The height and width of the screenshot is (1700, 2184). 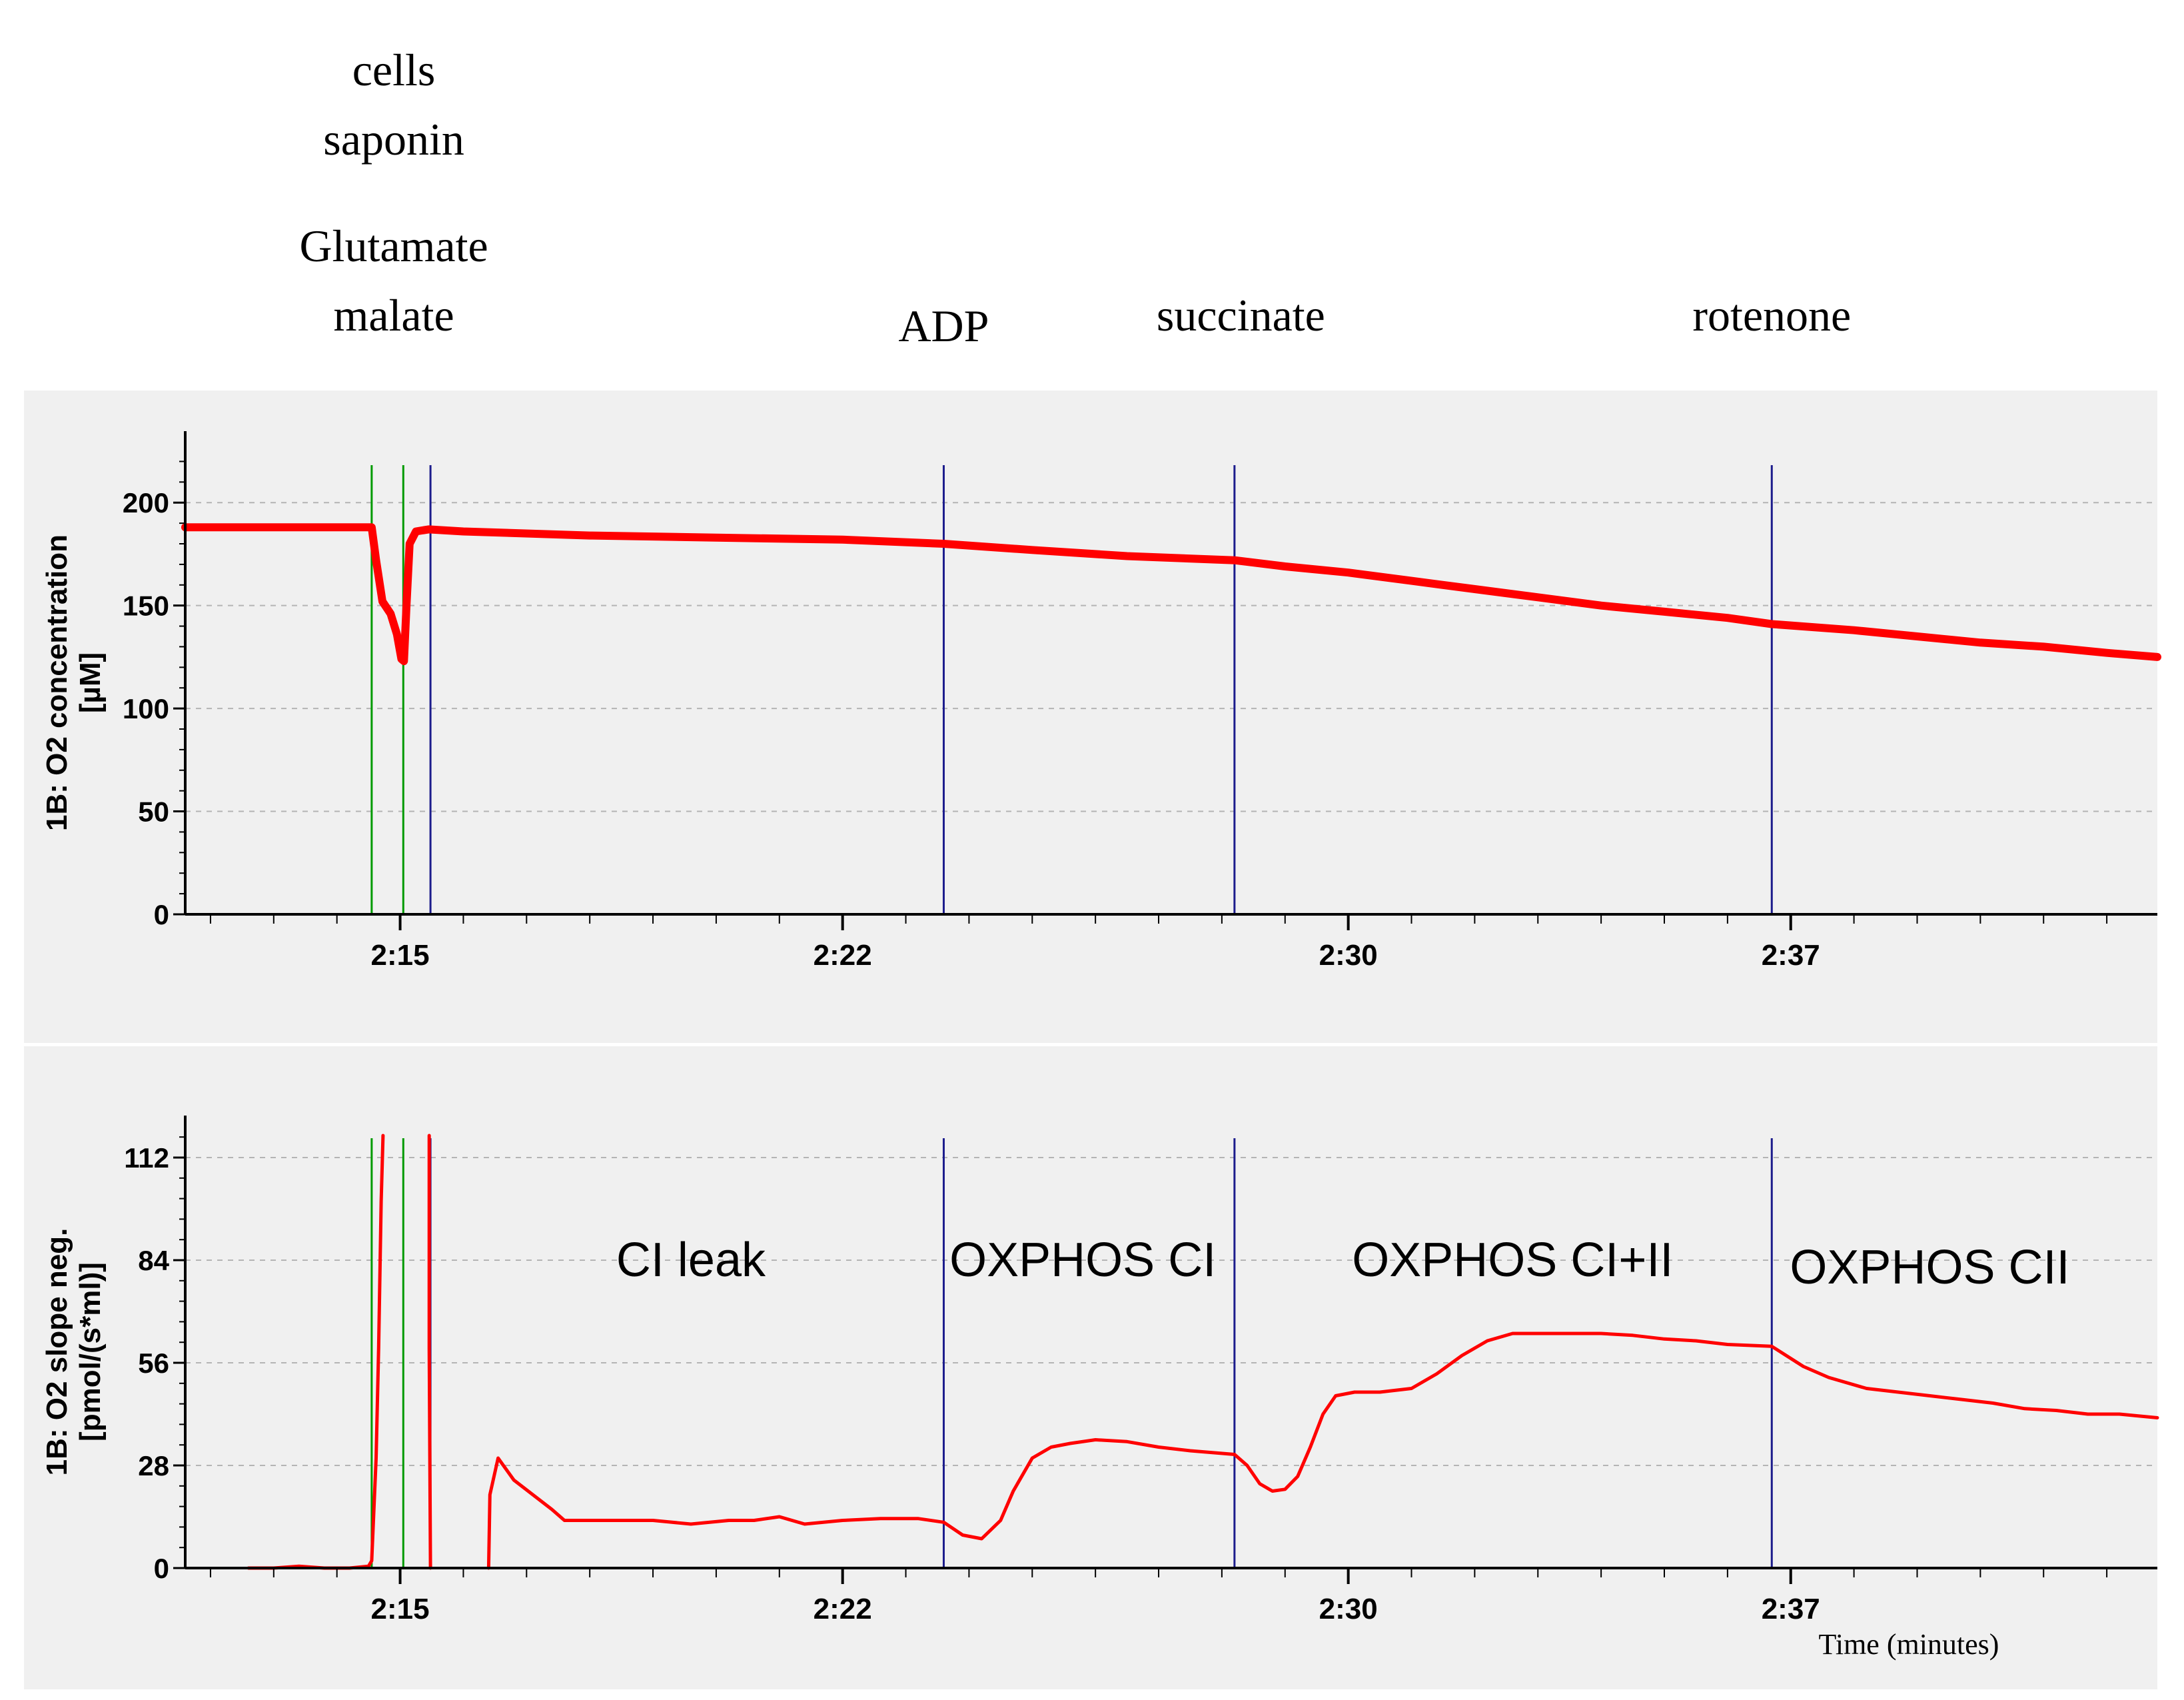 What do you see at coordinates (90, 682) in the screenshot?
I see `y-axis-title: [µM]` at bounding box center [90, 682].